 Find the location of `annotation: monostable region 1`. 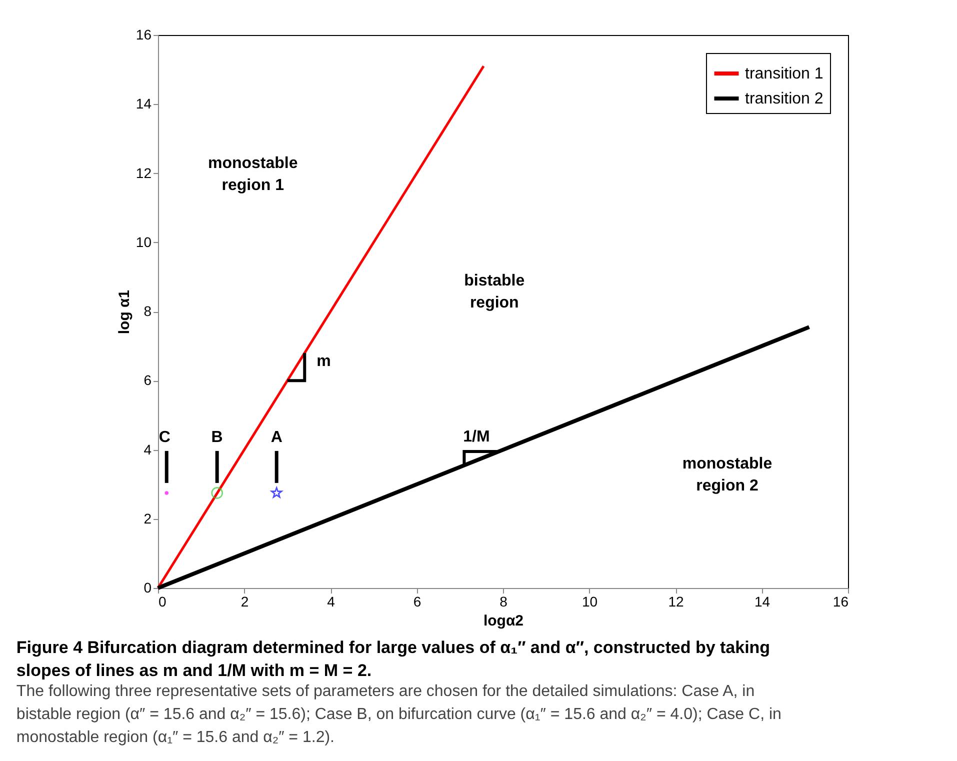

annotation: monostable region 1 is located at coordinates (253, 174).